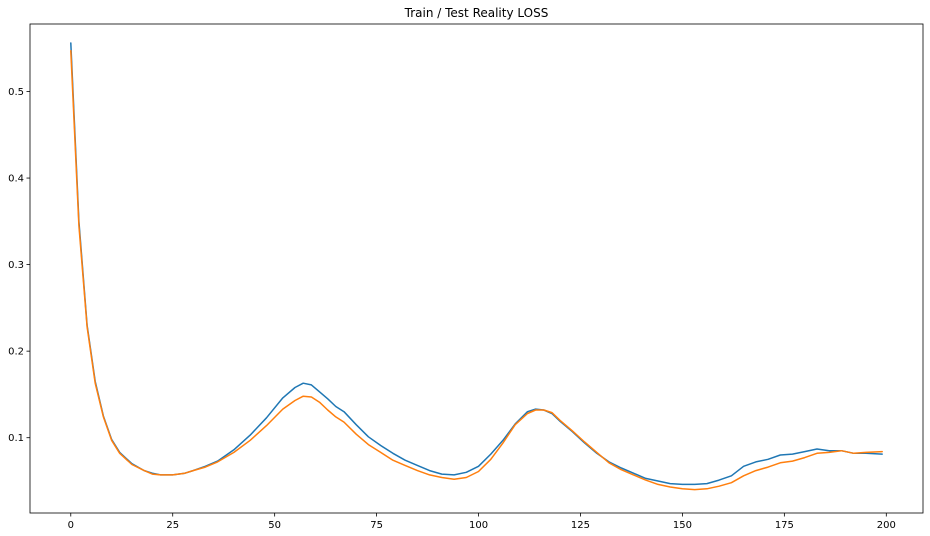 Image resolution: width=930 pixels, height=536 pixels. What do you see at coordinates (16, 265) in the screenshot?
I see `y-tick-label: 0.3` at bounding box center [16, 265].